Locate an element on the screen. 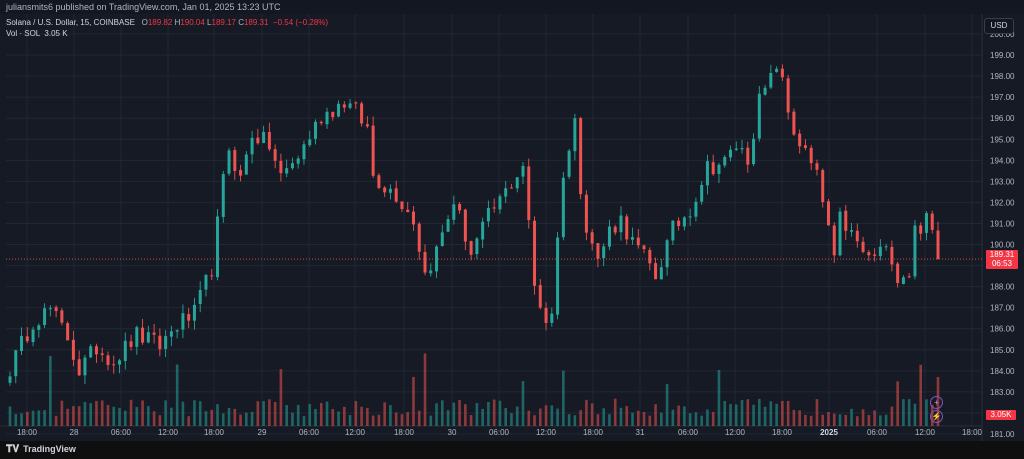  symbol-name: Solana / U.S. Dollar, 15, COINBASE is located at coordinates (70, 22).